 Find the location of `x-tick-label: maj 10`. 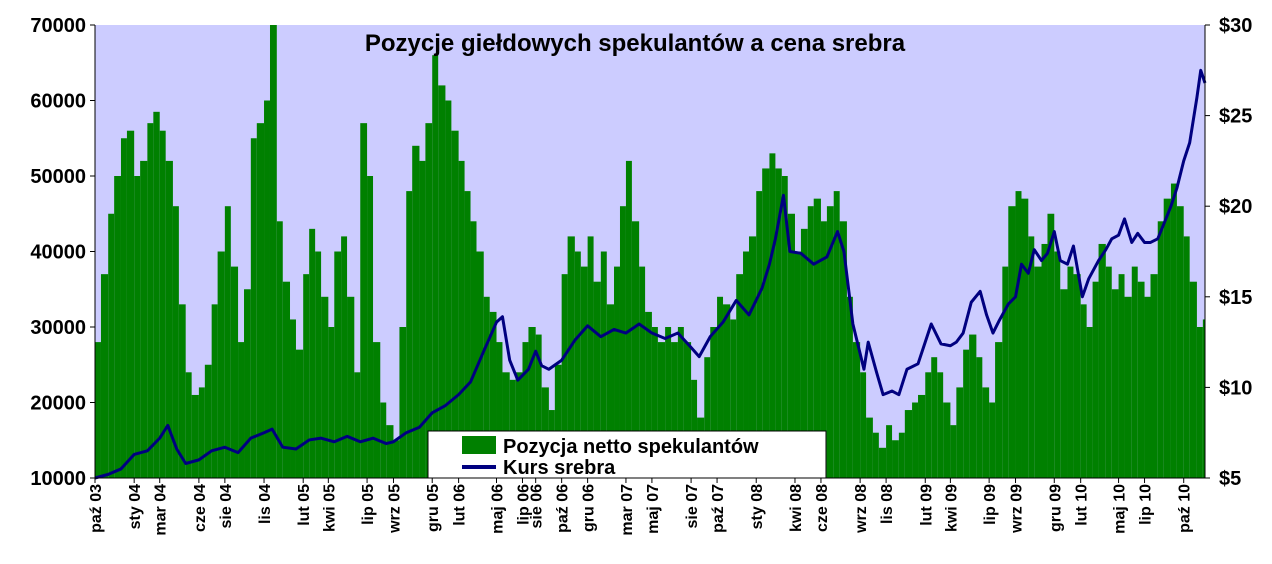

x-tick-label: maj 10 is located at coordinates (1120, 509).